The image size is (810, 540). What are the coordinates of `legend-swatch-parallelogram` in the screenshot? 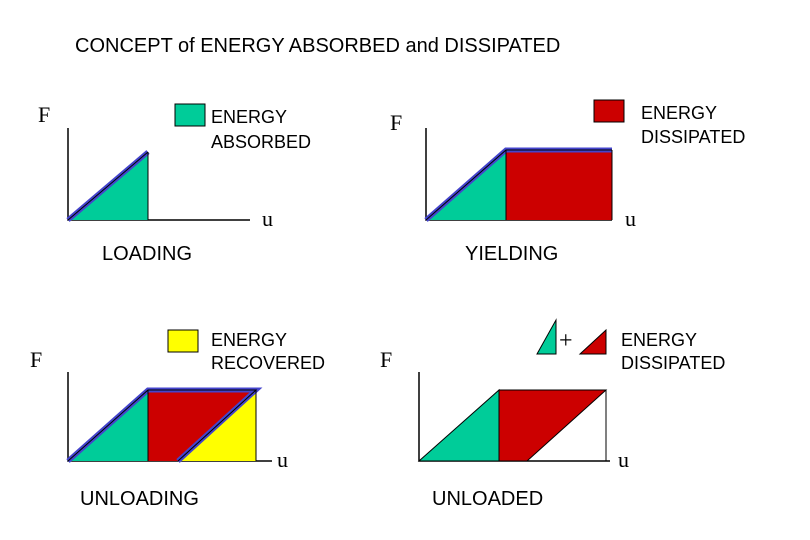 It's located at (592, 341).